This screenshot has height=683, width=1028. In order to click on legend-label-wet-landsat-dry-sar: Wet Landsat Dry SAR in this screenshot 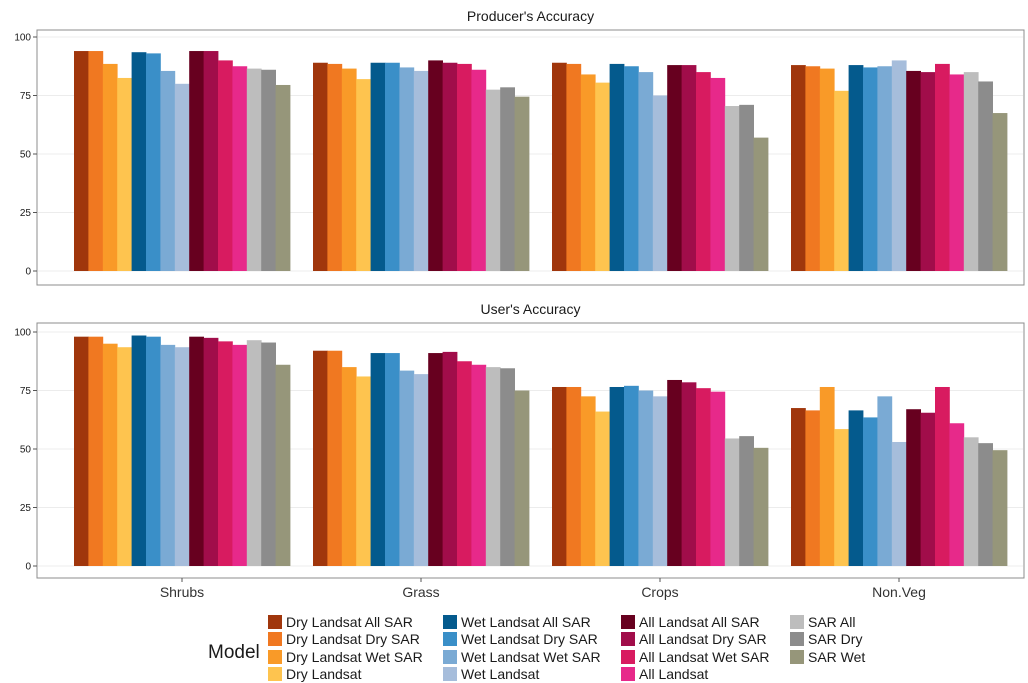, I will do `click(529, 639)`.